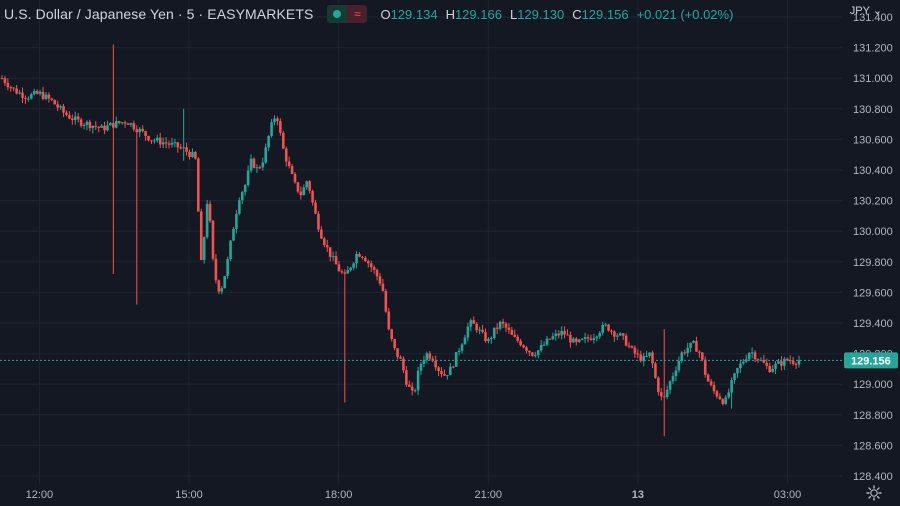  I want to click on y-tick-label: 131.200, so click(873, 49).